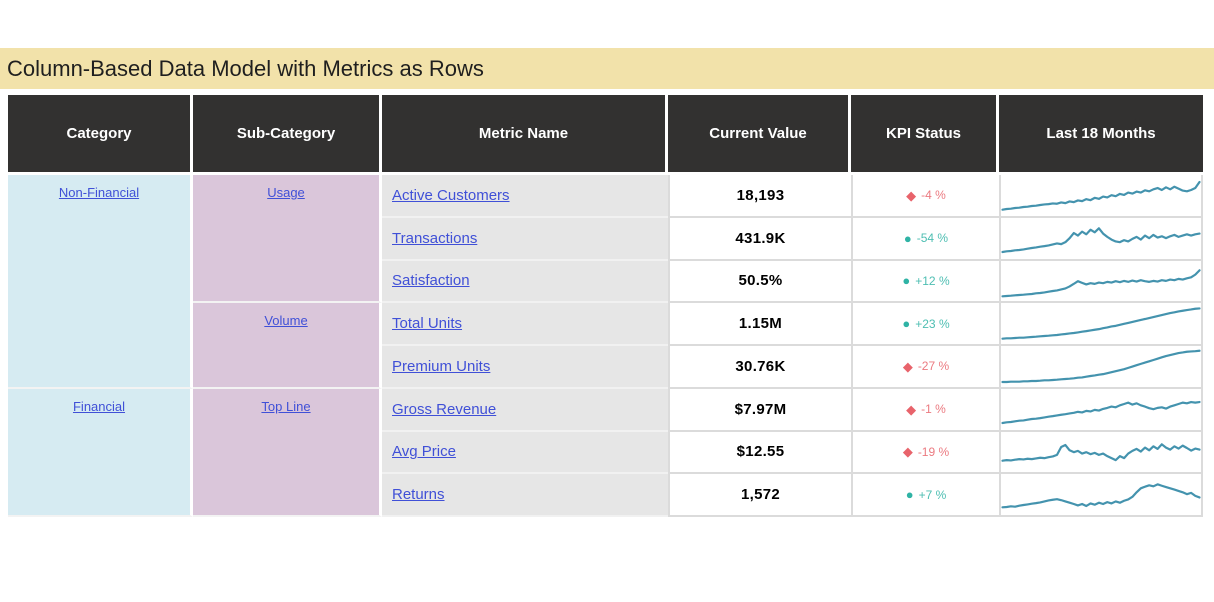  What do you see at coordinates (99, 406) in the screenshot?
I see `category-link: Financial` at bounding box center [99, 406].